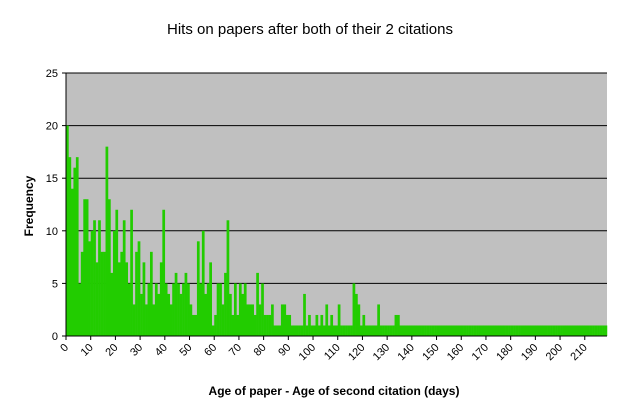 Image resolution: width=621 pixels, height=418 pixels. What do you see at coordinates (332, 352) in the screenshot?
I see `x-tick-label: 110` at bounding box center [332, 352].